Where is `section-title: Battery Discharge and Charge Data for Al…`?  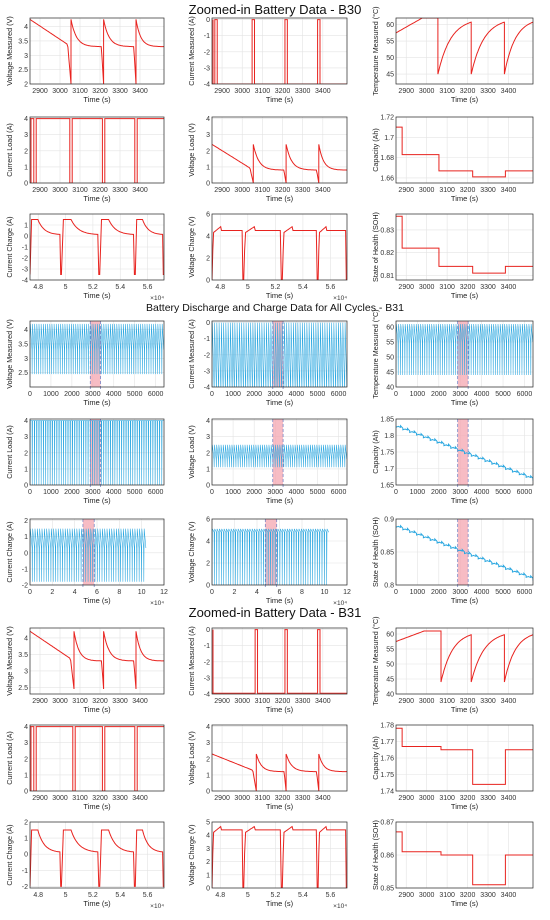
section-title: Battery Discharge and Charge Data for Al… is located at coordinates (275, 308).